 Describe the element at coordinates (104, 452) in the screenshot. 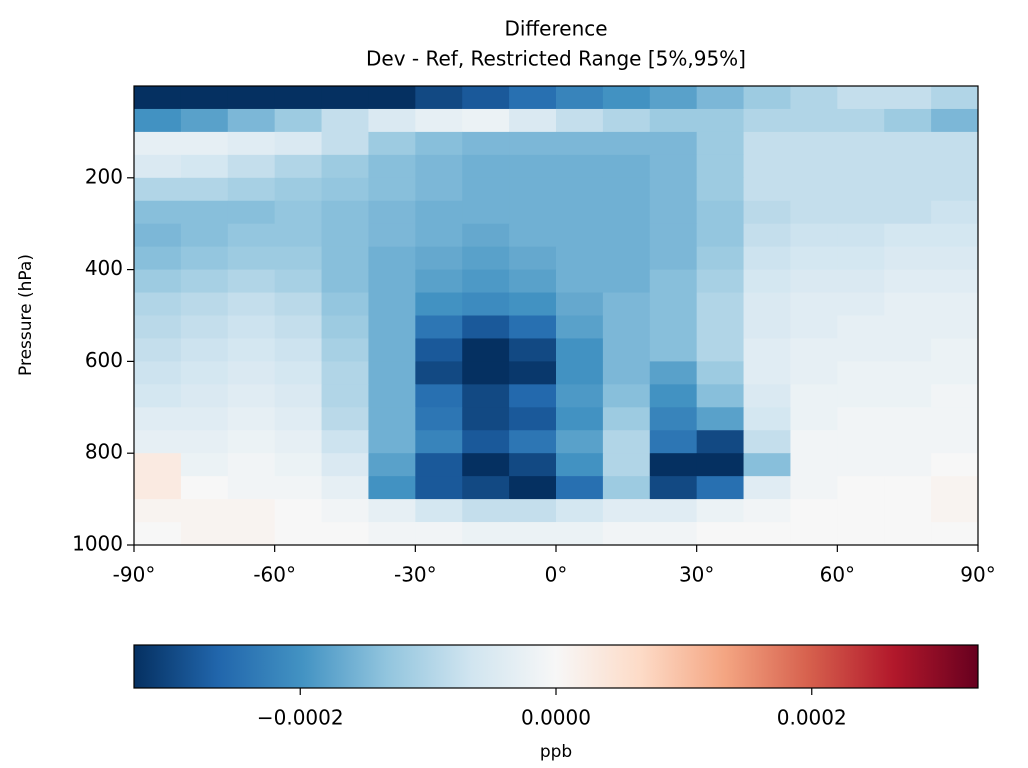

I see `y-tick-label: 800` at that location.